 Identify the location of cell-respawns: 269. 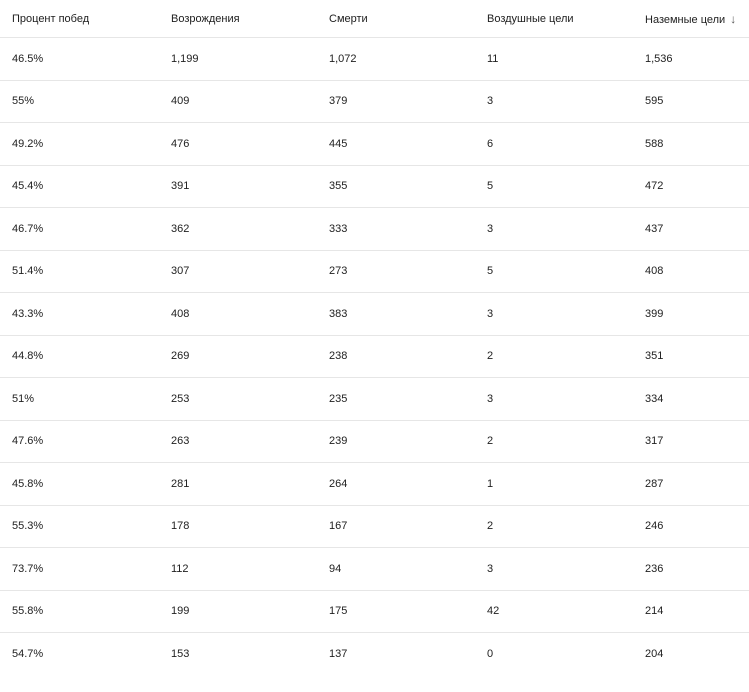
(180, 356).